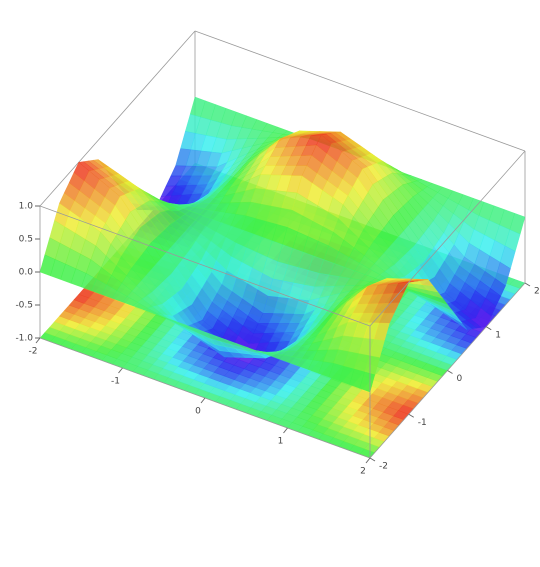 The height and width of the screenshot is (567, 540). What do you see at coordinates (115, 382) in the screenshot?
I see `x-tick-label: -1` at bounding box center [115, 382].